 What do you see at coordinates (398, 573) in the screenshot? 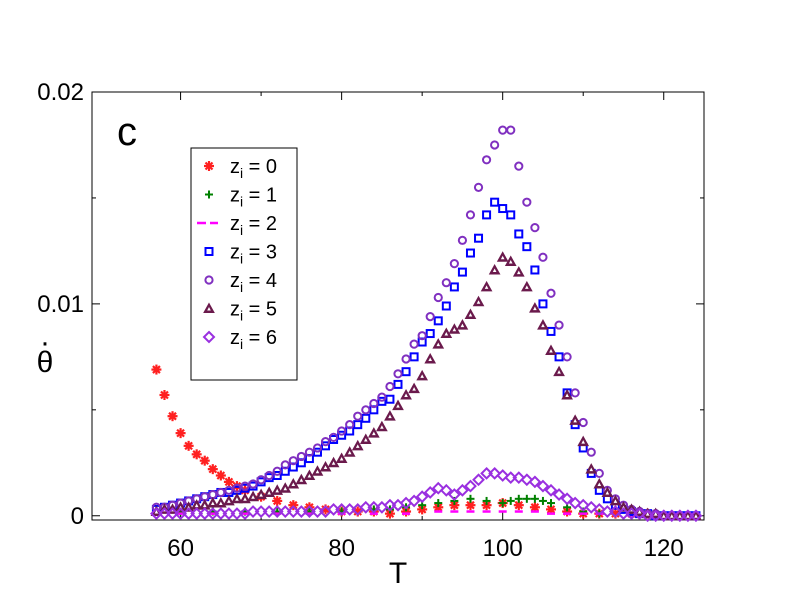
I see `x-axis-title: T` at bounding box center [398, 573].